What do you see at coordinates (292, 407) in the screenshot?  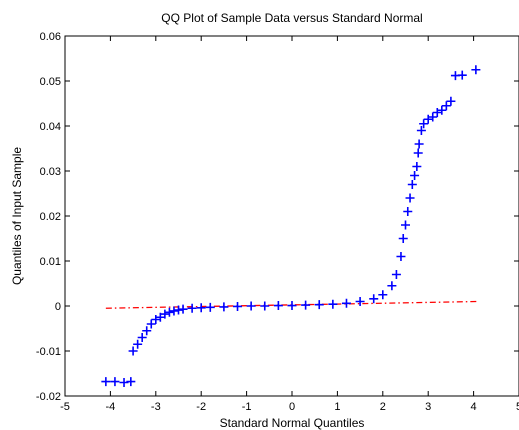 I see `x-tick-label: 0` at bounding box center [292, 407].